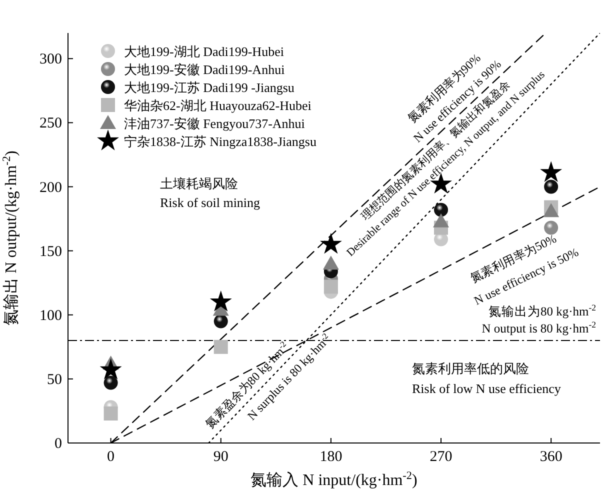 Image resolution: width=612 pixels, height=495 pixels. What do you see at coordinates (205, 69) in the screenshot?
I see `legend-label: 大地199-安徽 Dadi199-Anhui` at bounding box center [205, 69].